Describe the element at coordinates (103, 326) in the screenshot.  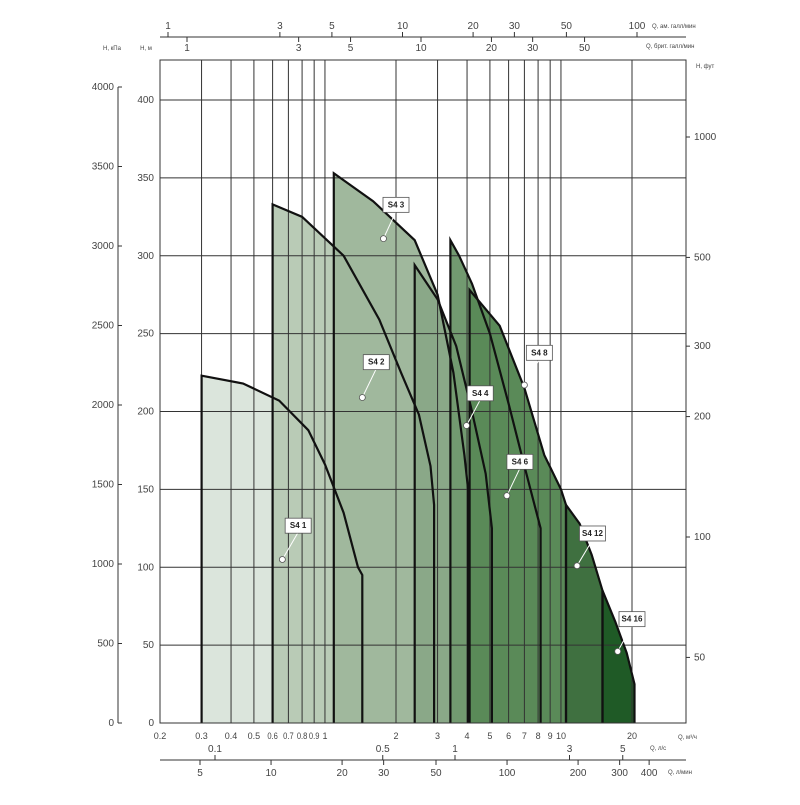
I see `kpa-tick-label: 2500` at that location.